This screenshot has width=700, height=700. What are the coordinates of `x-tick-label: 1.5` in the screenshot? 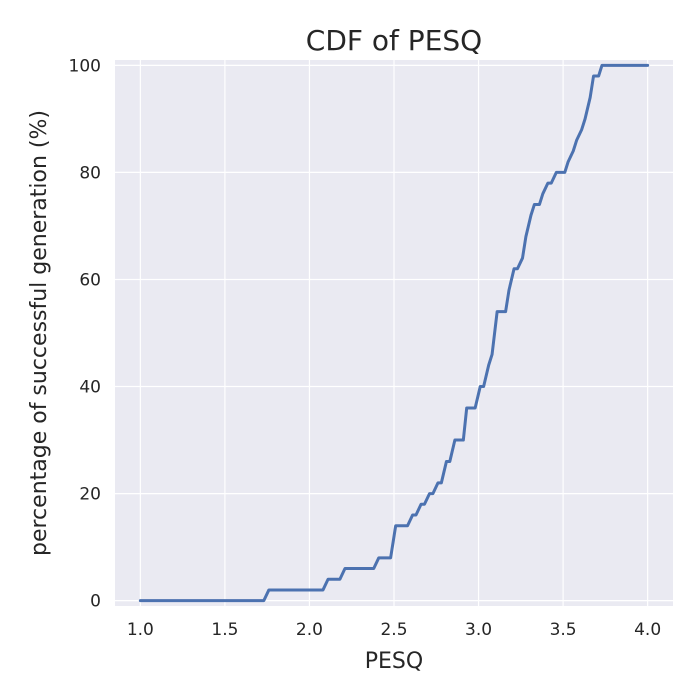 It's located at (224, 630).